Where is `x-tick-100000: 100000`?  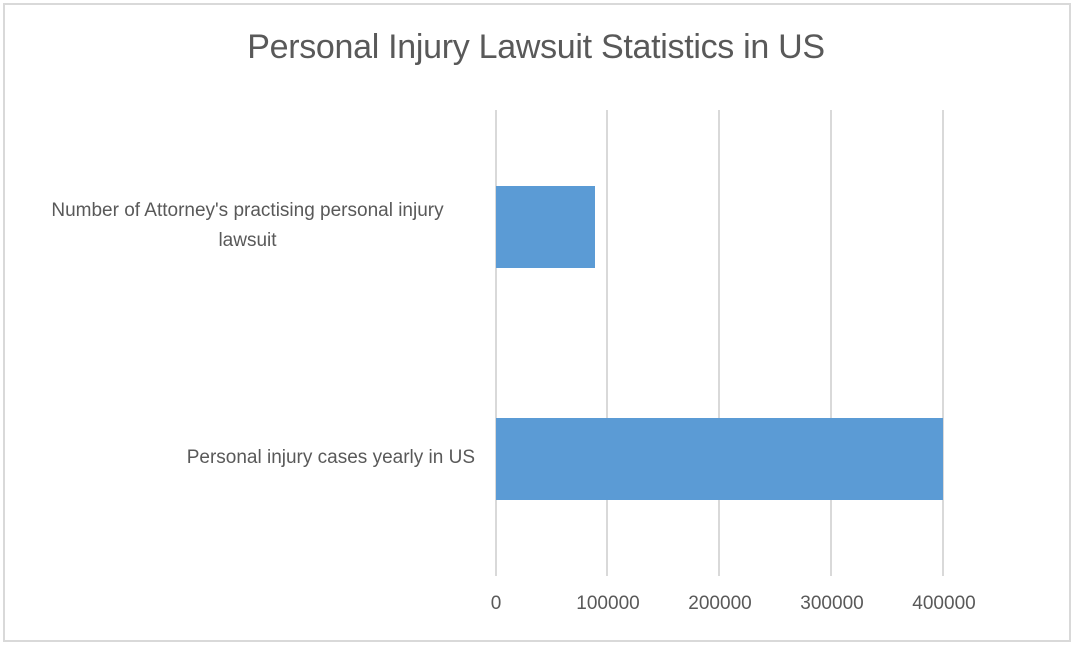
x-tick-100000: 100000 is located at coordinates (608, 603).